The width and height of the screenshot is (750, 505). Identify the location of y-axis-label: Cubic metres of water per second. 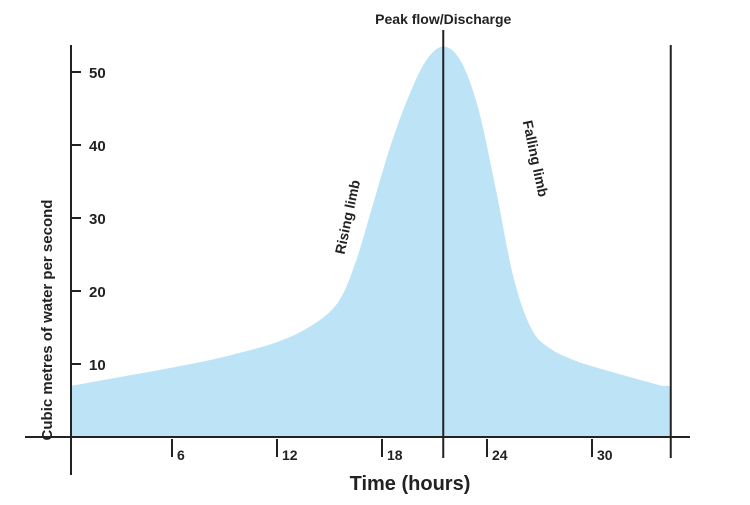
(47, 320).